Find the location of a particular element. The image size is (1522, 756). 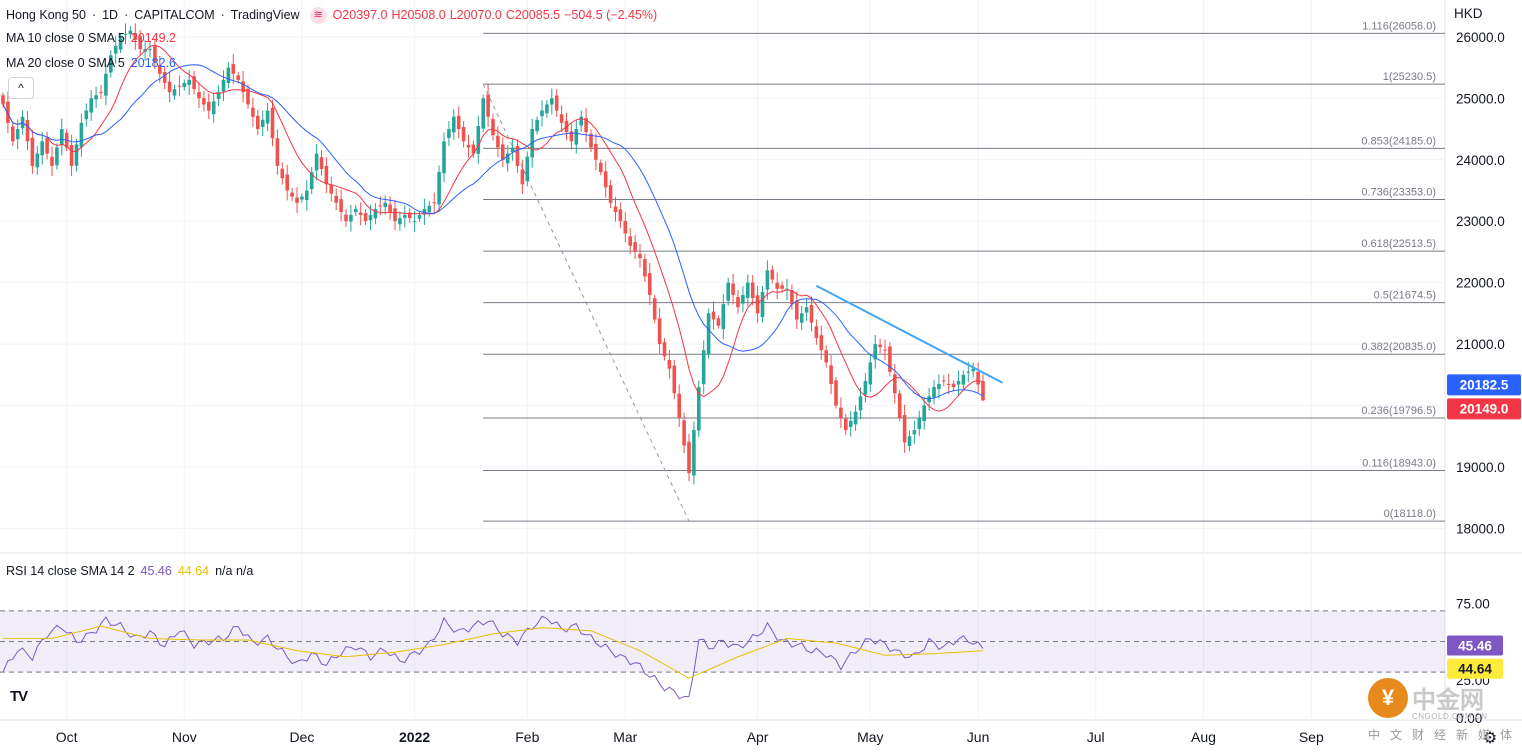

rsi-legend: RSI 14 close SMA 14 2 45.46 44.64 n/a n/a is located at coordinates (132, 571).